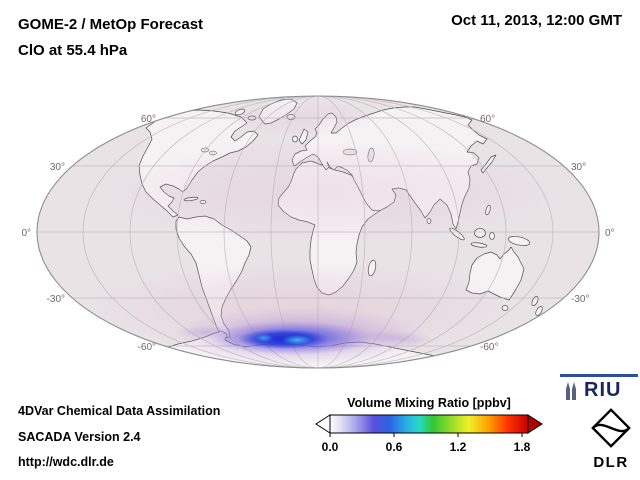  I want to click on lat-label-right-0: 0°, so click(610, 233).